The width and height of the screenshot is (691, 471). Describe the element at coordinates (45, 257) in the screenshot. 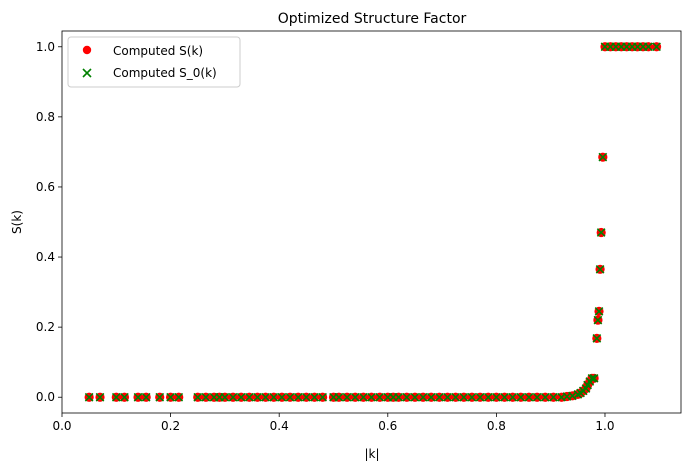

I see `y-tick-label: 0.4` at that location.